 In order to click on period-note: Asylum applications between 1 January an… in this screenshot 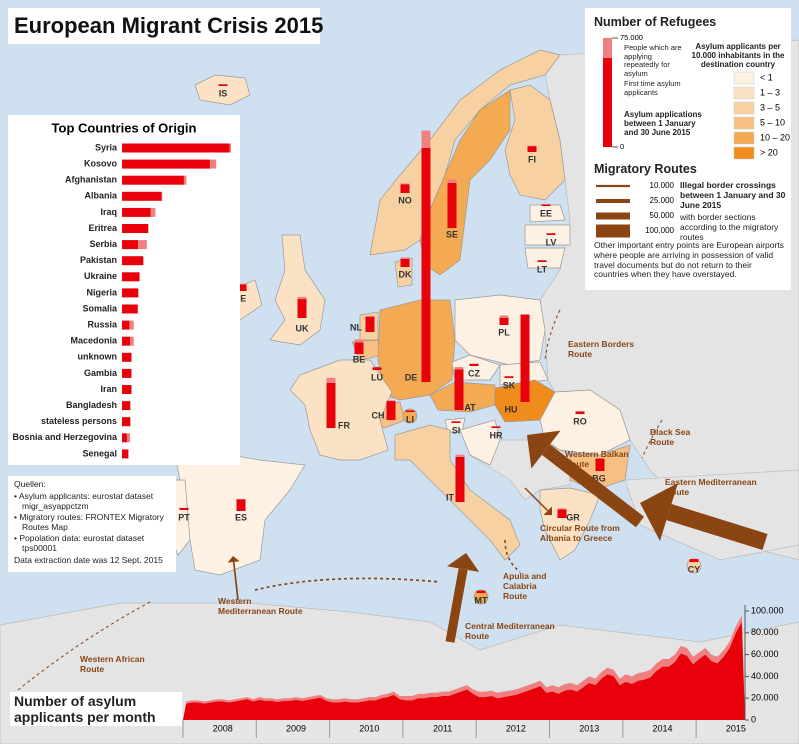, I will do `click(663, 124)`.